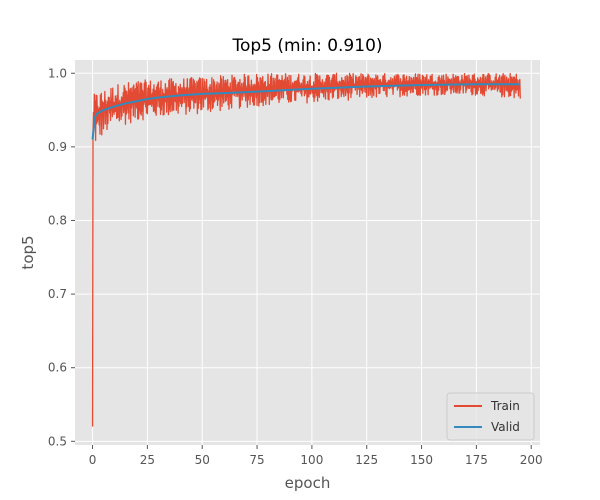 Image resolution: width=600 pixels, height=500 pixels. What do you see at coordinates (93, 460) in the screenshot?
I see `x-tick-label: 0` at bounding box center [93, 460].